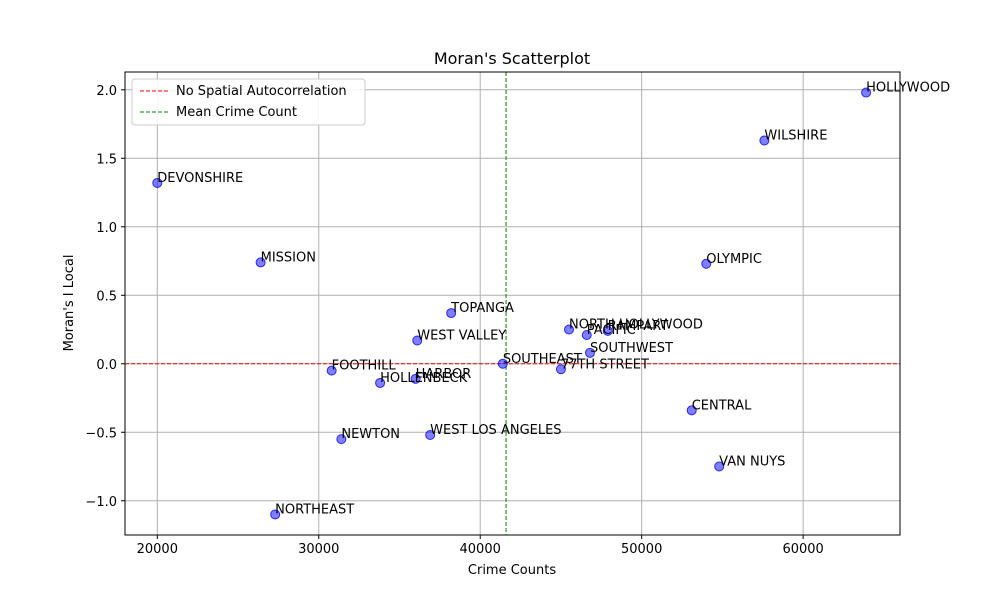 The width and height of the screenshot is (1000, 600). Describe the element at coordinates (480, 549) in the screenshot. I see `x-tick-label: 40000` at that location.